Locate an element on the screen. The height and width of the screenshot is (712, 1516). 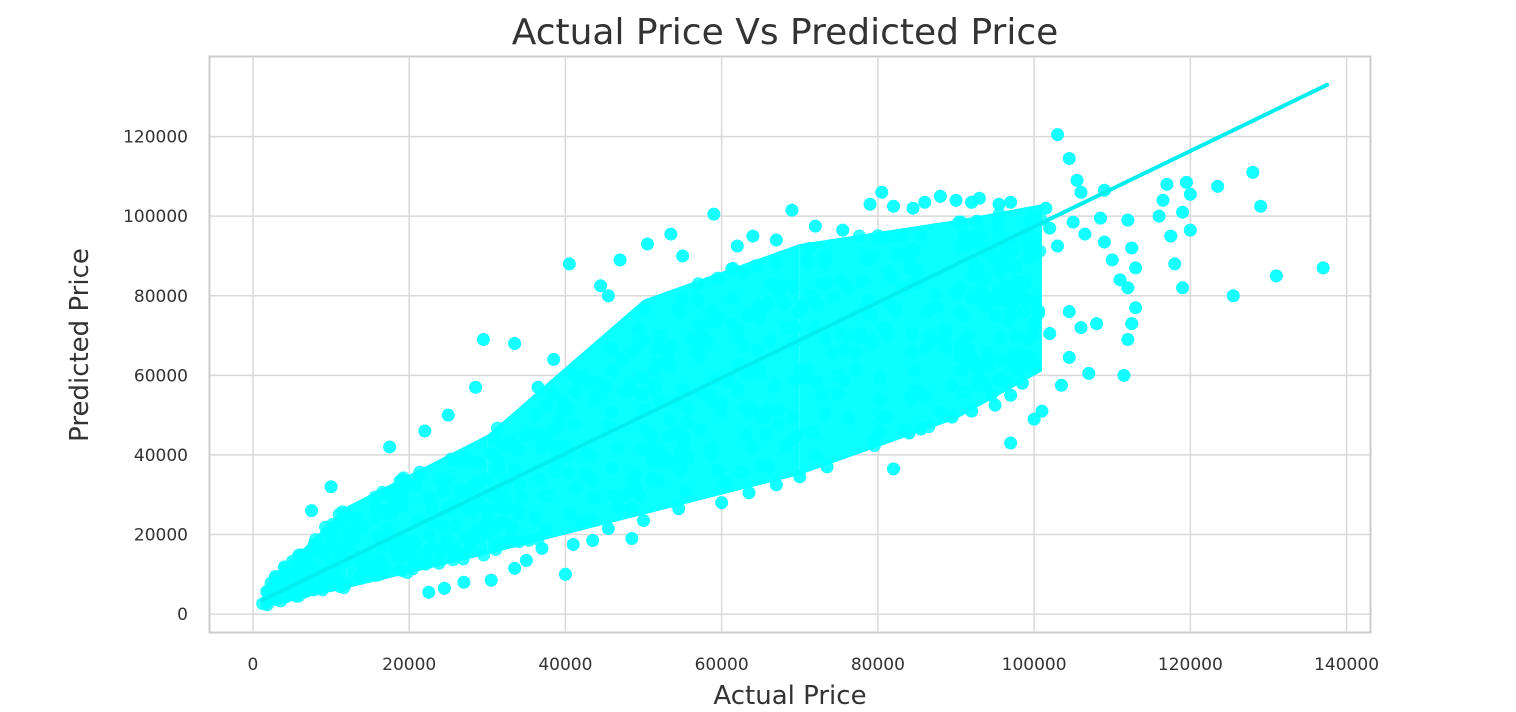
x-tick-label: 40000 is located at coordinates (565, 665).